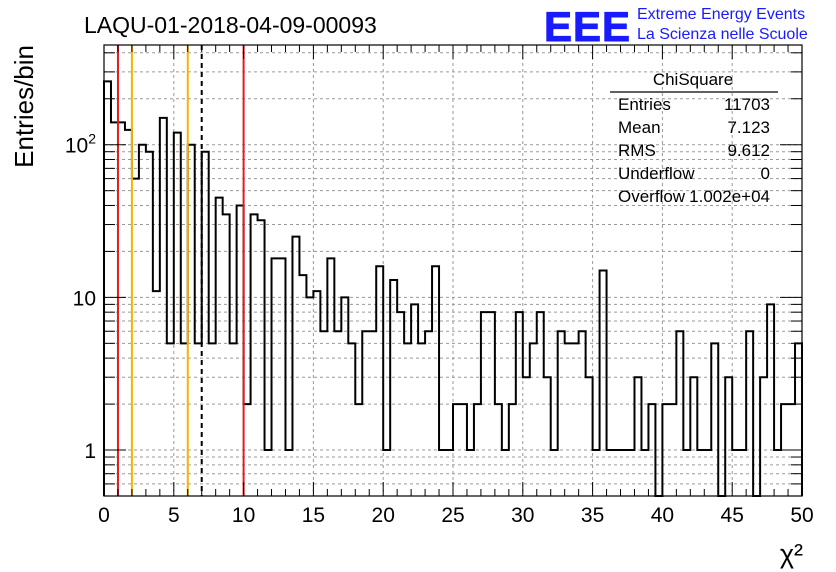 This screenshot has width=836, height=572. What do you see at coordinates (801, 515) in the screenshot?
I see `x-tick-label: 50` at bounding box center [801, 515].